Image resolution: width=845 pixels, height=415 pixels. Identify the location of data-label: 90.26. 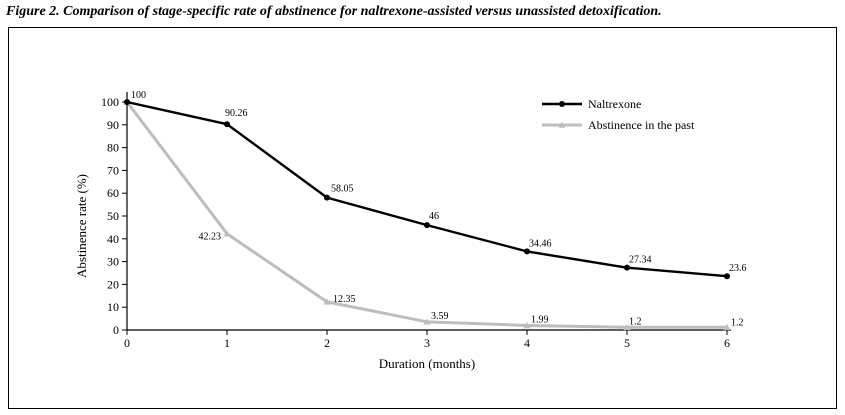
(236, 113).